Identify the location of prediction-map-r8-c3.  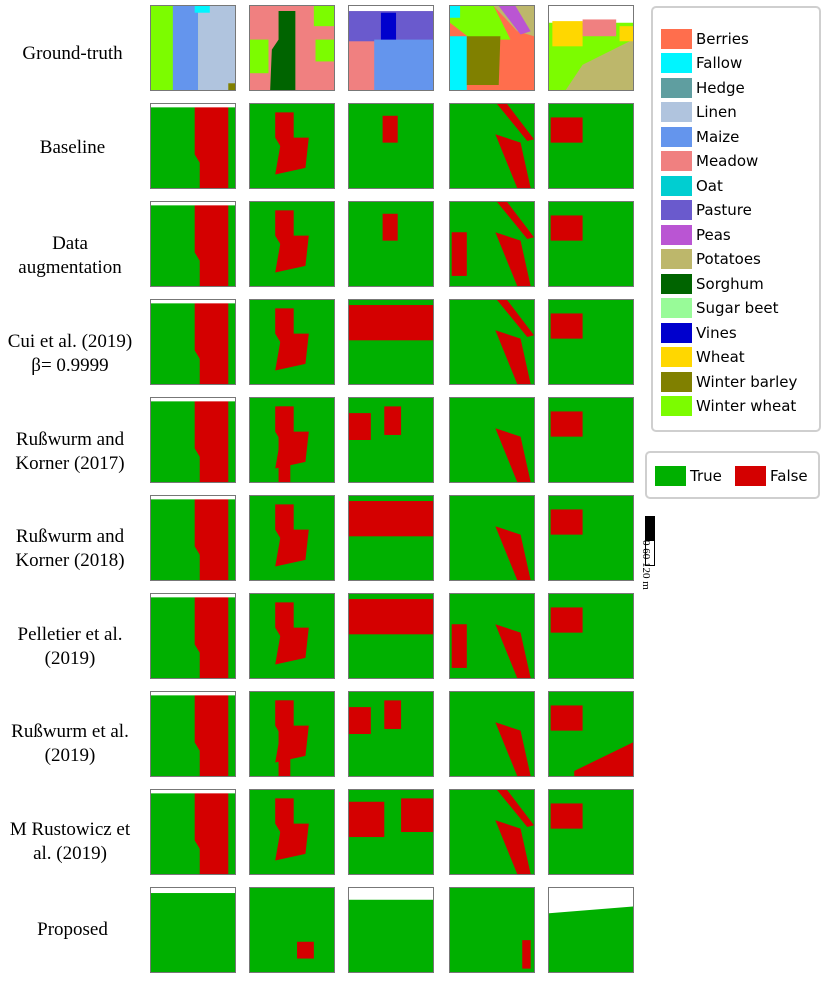
(492, 832).